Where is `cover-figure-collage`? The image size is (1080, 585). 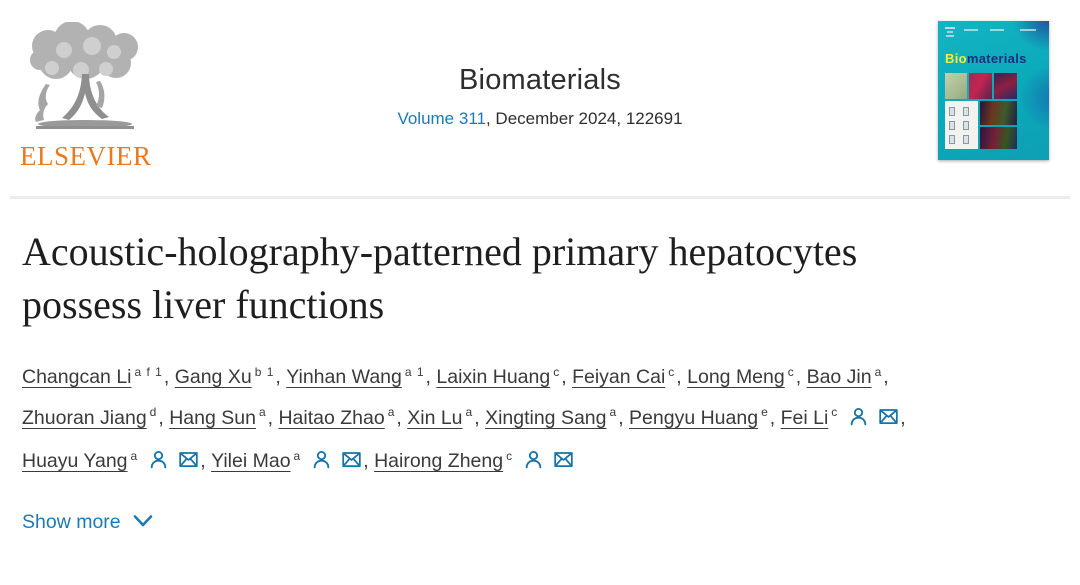 cover-figure-collage is located at coordinates (981, 111).